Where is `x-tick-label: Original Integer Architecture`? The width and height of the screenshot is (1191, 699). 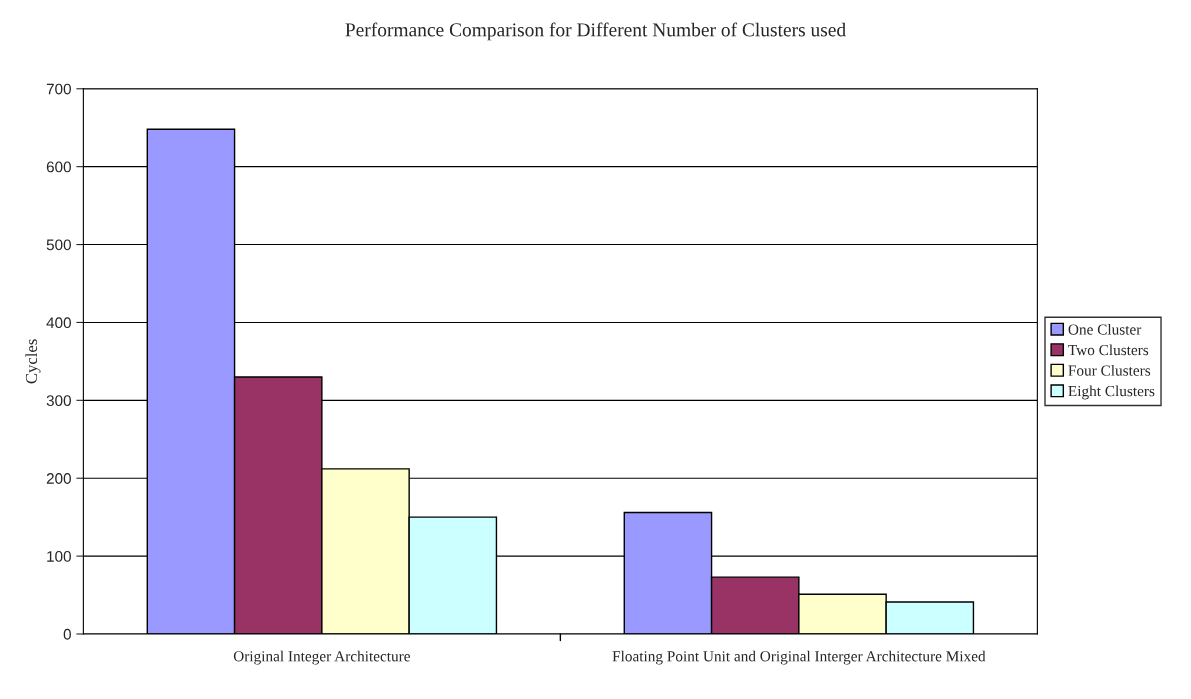
x-tick-label: Original Integer Architecture is located at coordinates (321, 657).